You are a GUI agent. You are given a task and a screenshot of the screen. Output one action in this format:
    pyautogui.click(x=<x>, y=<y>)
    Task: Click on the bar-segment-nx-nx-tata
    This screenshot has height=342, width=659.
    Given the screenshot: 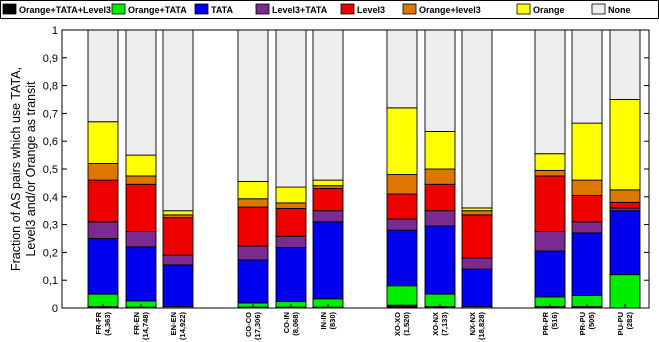 What is the action you would take?
    pyautogui.click(x=477, y=288)
    